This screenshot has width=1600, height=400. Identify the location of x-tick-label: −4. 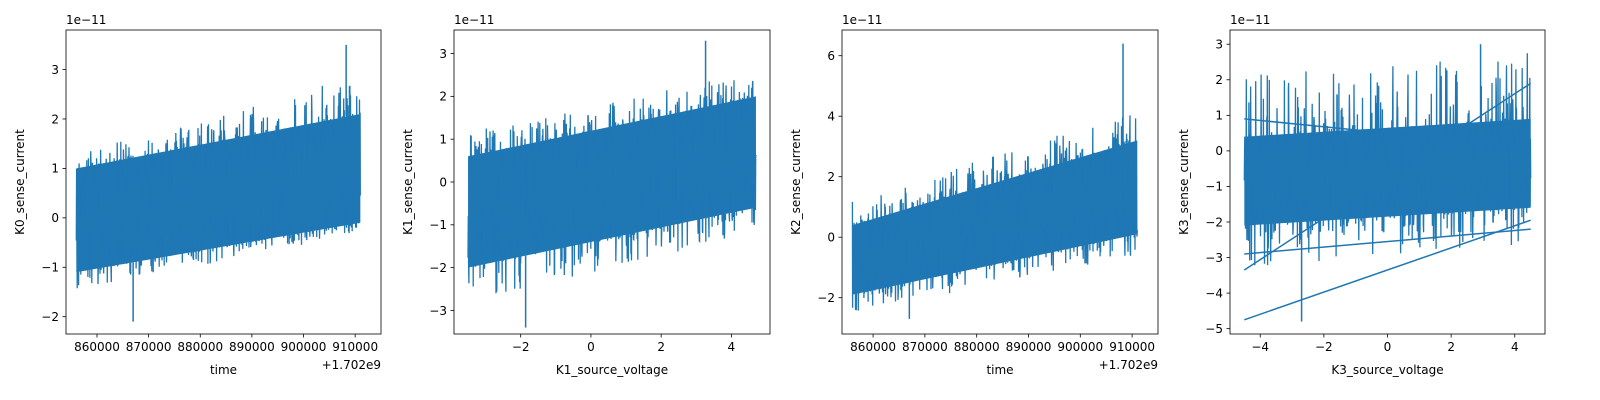
(1260, 347).